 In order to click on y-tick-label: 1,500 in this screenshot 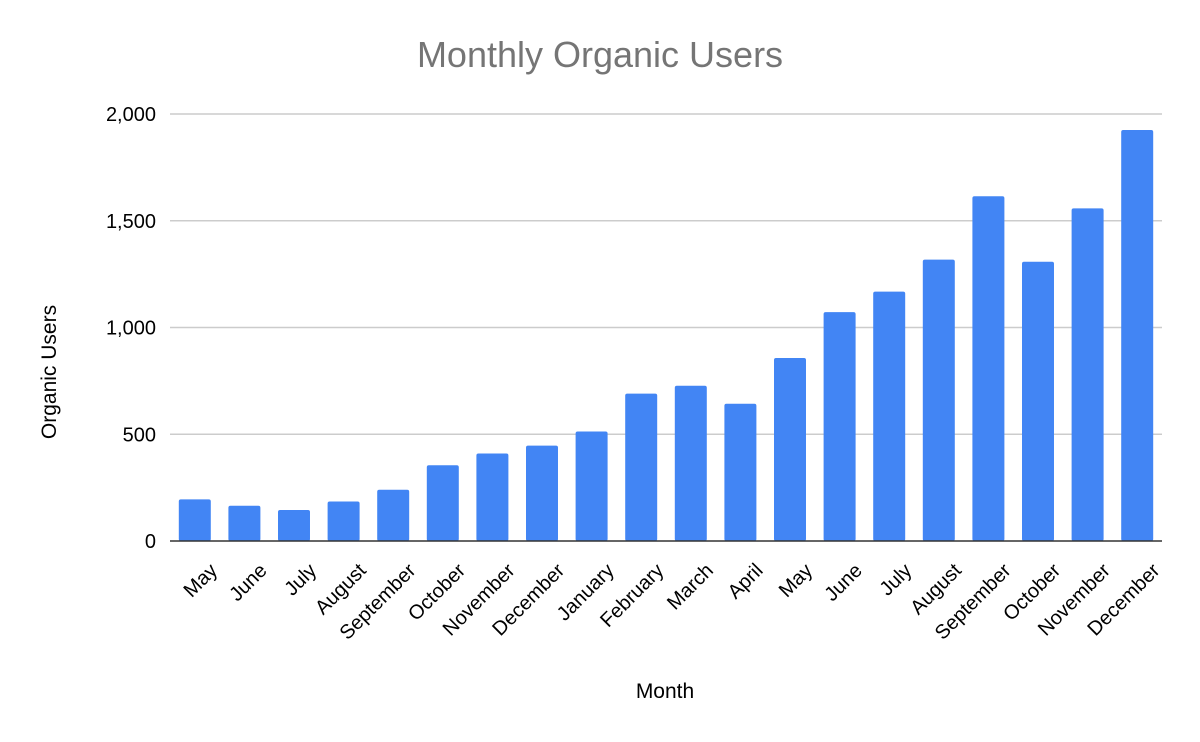, I will do `click(131, 222)`.